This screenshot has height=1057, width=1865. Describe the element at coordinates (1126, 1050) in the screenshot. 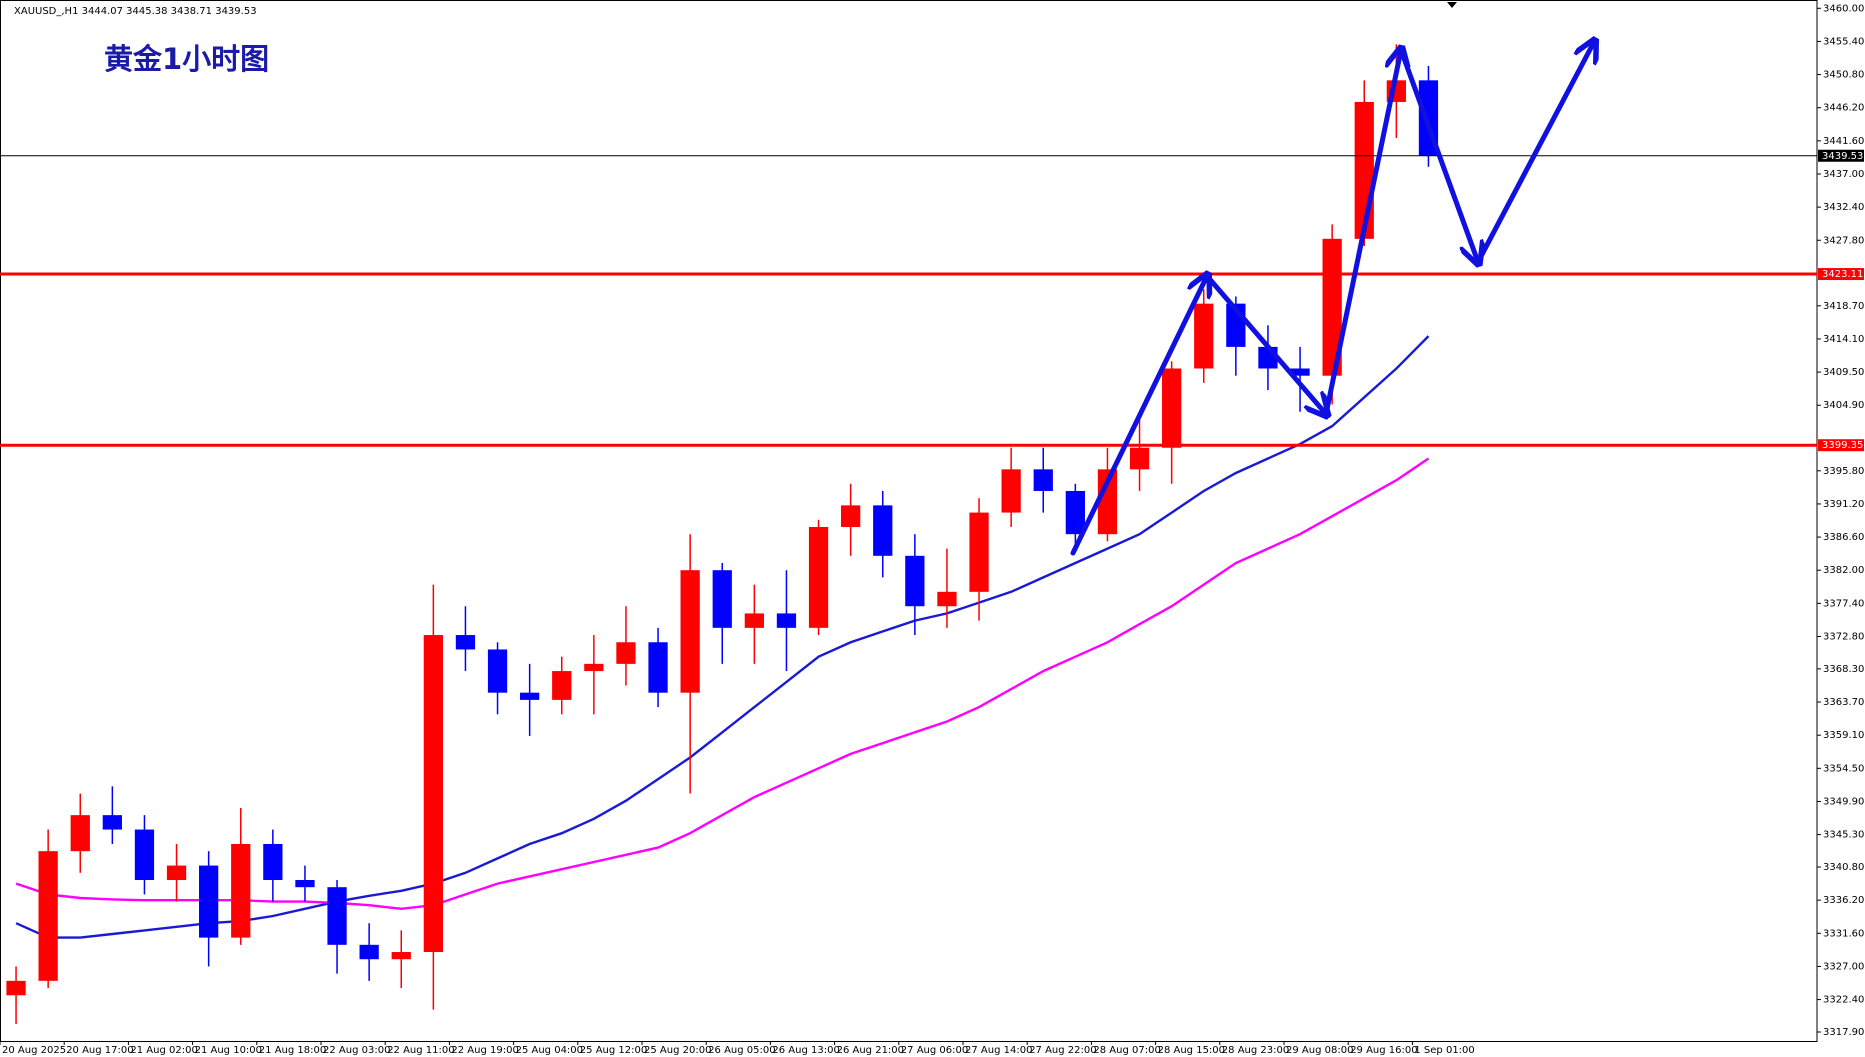

I see `x-tick-label: 28 Aug 07:00` at that location.